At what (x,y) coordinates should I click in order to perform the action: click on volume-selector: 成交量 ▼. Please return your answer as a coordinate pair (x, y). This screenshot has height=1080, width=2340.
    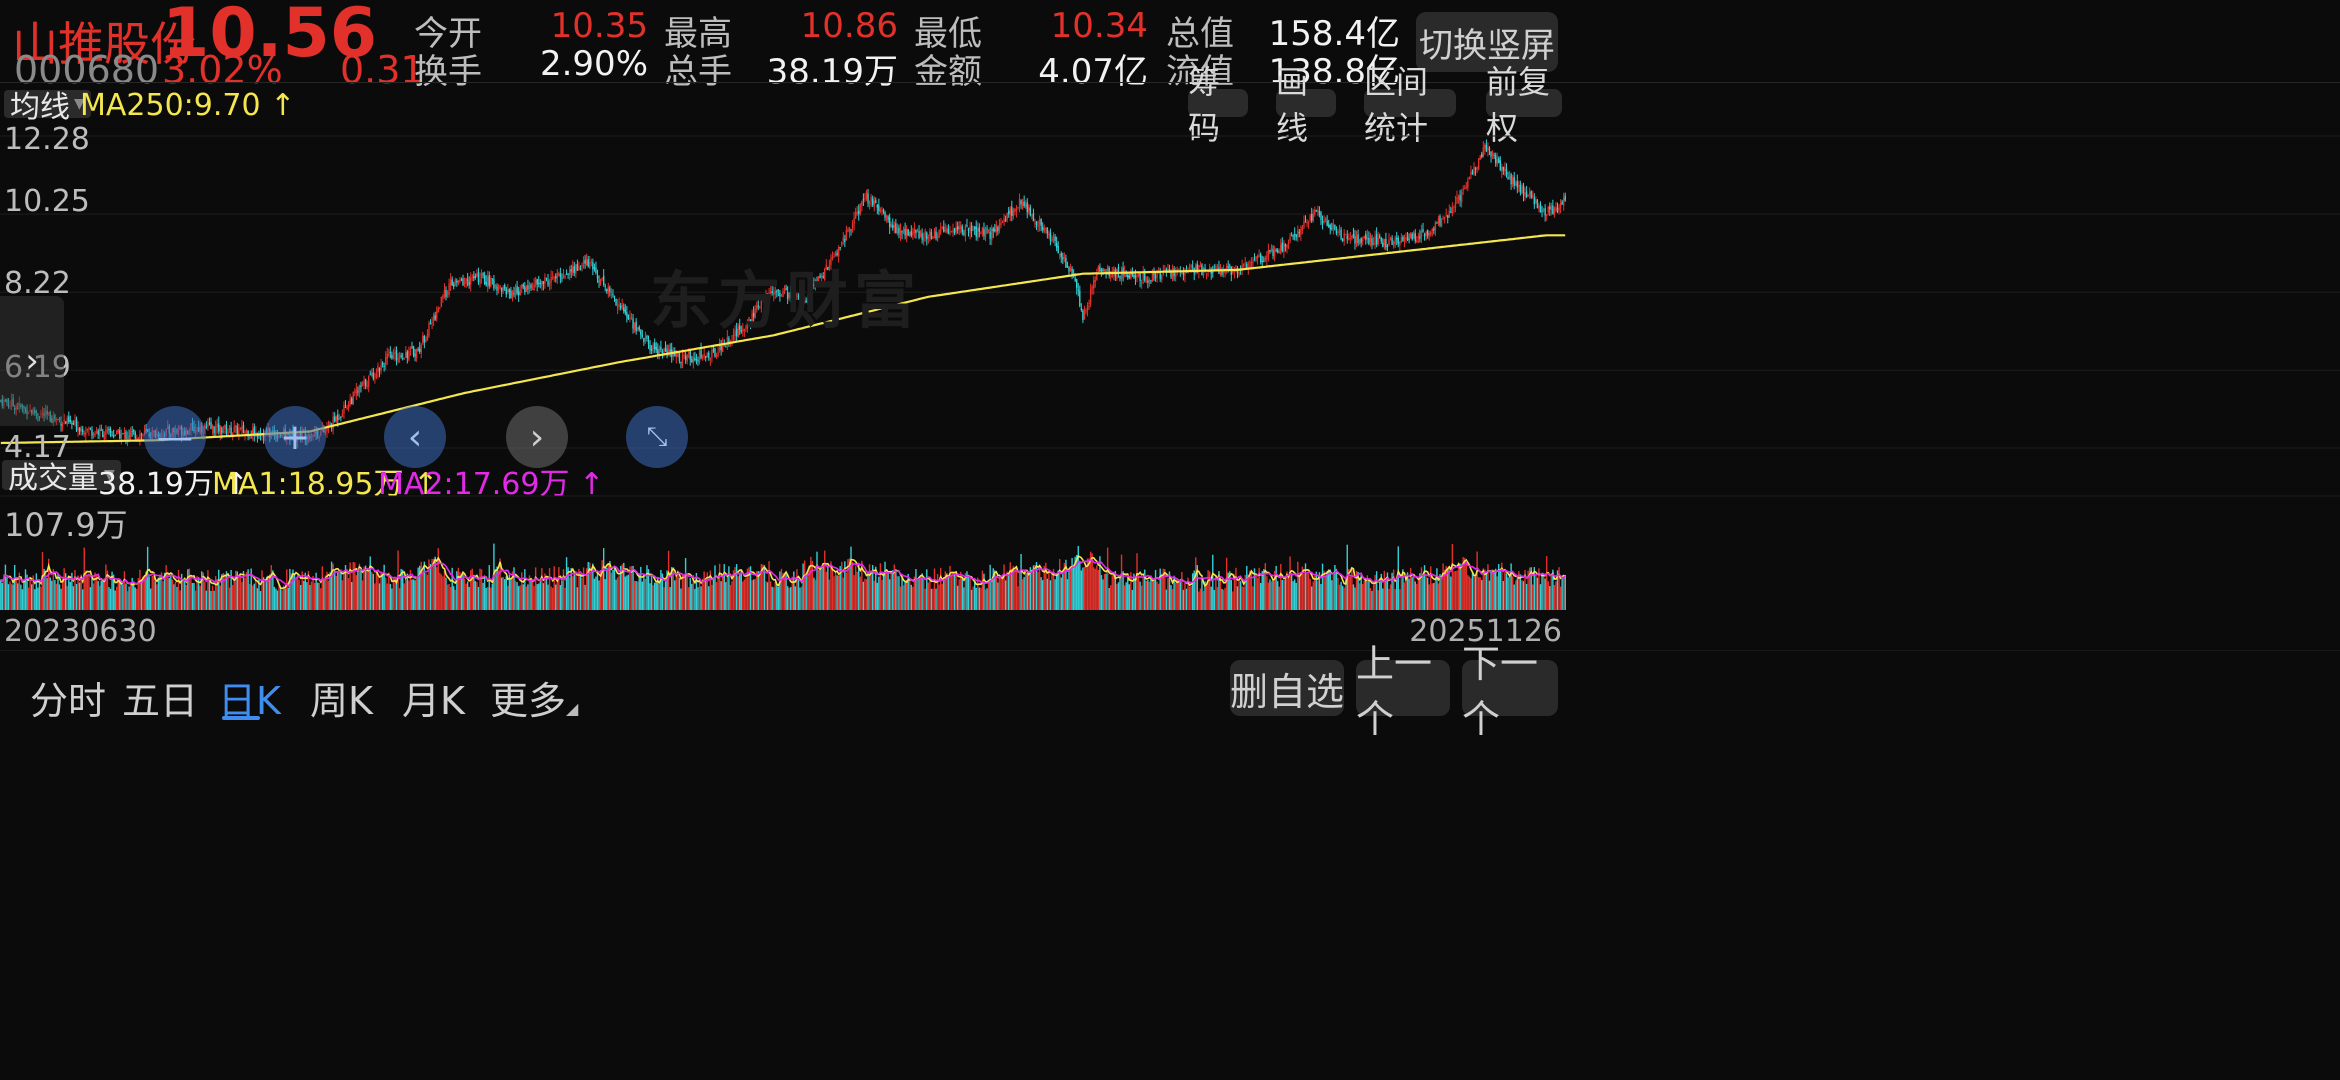
    Looking at the image, I should click on (61, 478).